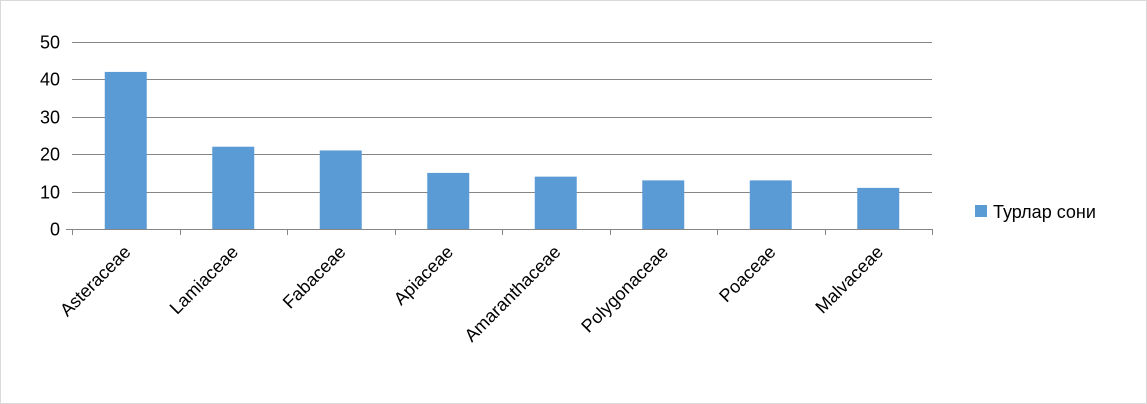 Image resolution: width=1147 pixels, height=404 pixels. Describe the element at coordinates (314, 277) in the screenshot. I see `x-category-label: Fabaceae` at that location.